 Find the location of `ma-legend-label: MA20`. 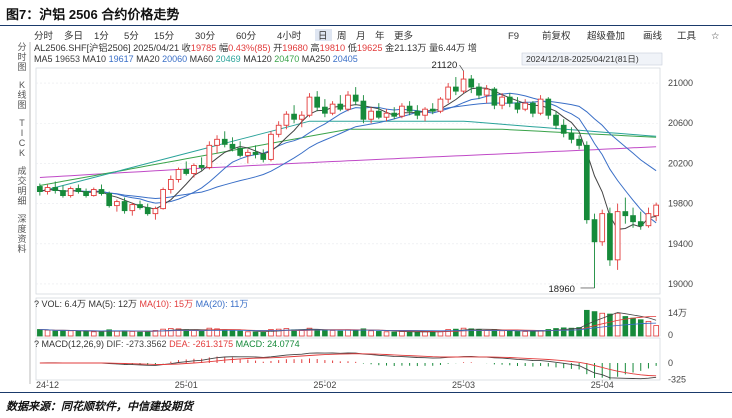

ma-legend-label: MA20 is located at coordinates (148, 59).